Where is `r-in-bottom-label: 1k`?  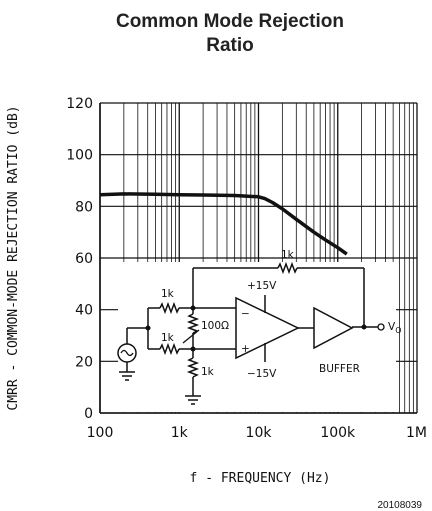
r-in-bottom-label: 1k is located at coordinates (168, 338).